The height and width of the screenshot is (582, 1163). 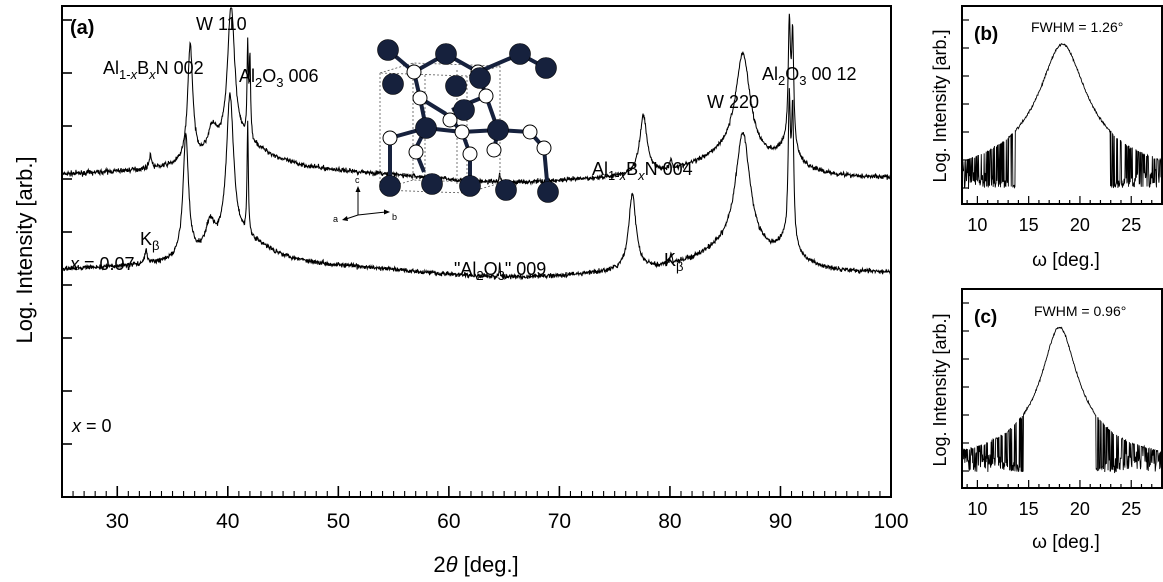 What do you see at coordinates (476, 491) in the screenshot?
I see `panel-a-x-ticks` at bounding box center [476, 491].